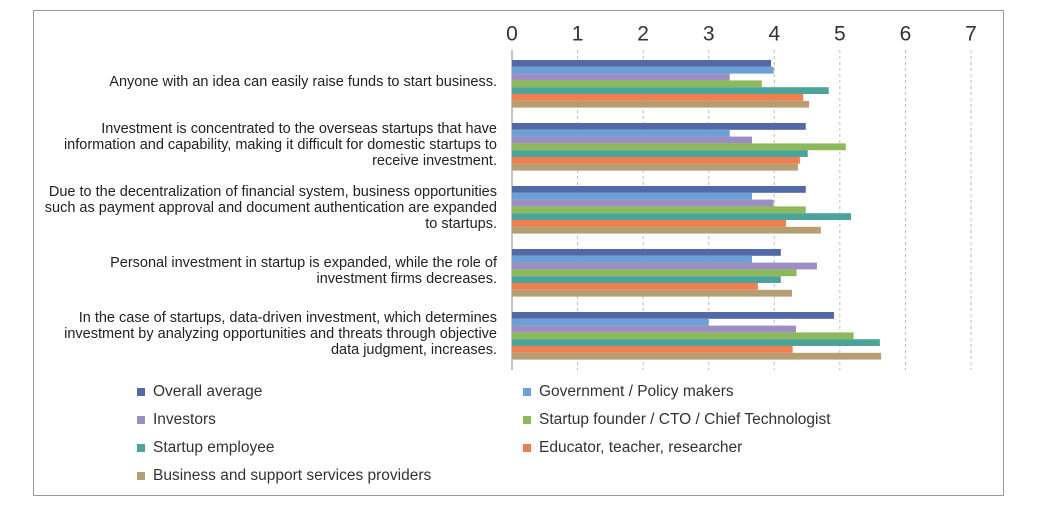  What do you see at coordinates (636, 391) in the screenshot?
I see `legend-label: Government / Policy makers` at bounding box center [636, 391].